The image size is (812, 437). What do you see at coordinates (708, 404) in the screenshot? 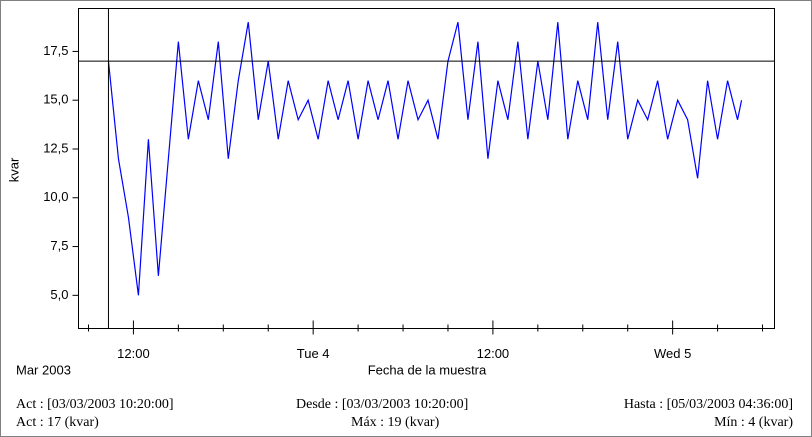
I see `footer-text: Hasta : [05/03/2003 04:36:00]` at bounding box center [708, 404].